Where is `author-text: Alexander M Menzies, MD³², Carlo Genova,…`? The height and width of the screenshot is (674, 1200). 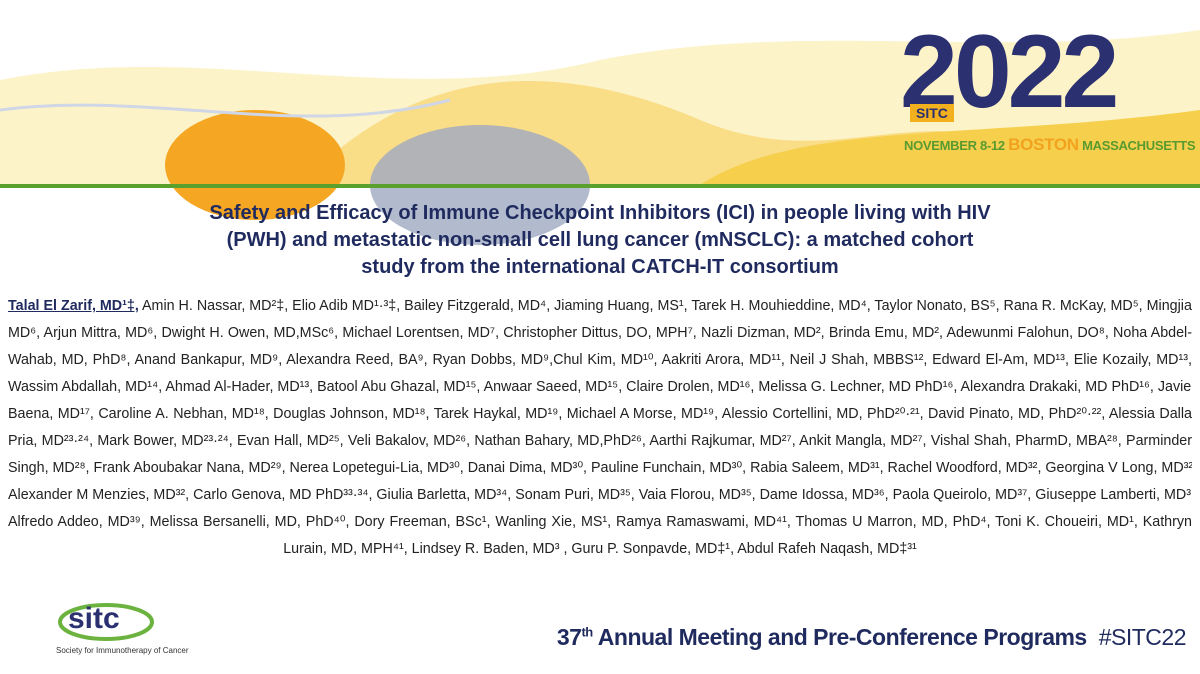
author-text: Alexander M Menzies, MD³², Carlo Genova,… is located at coordinates (600, 495).